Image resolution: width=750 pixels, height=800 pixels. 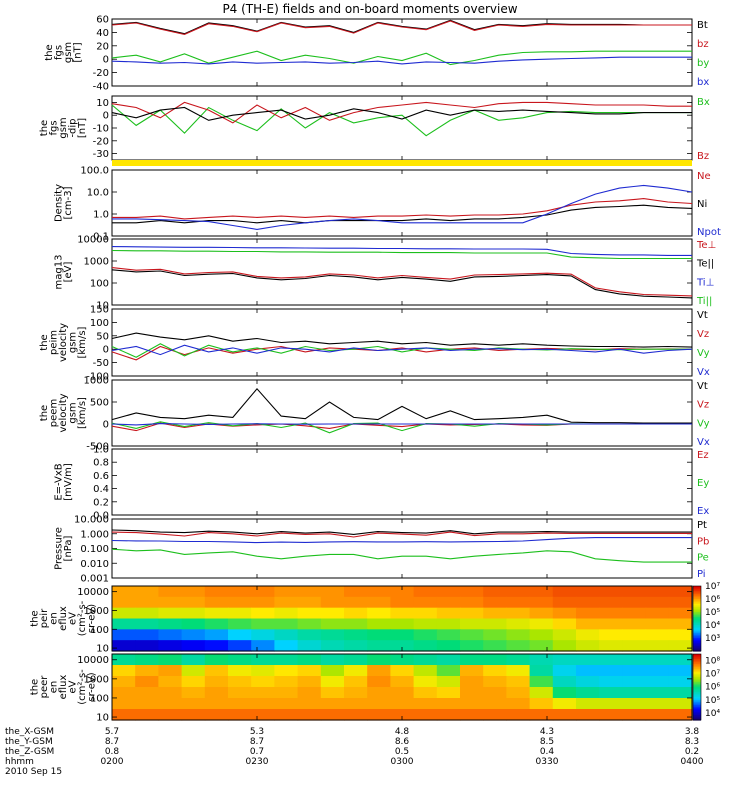 What do you see at coordinates (58, 481) in the screenshot?
I see `y-axis-label: E=-VxB` at bounding box center [58, 481].